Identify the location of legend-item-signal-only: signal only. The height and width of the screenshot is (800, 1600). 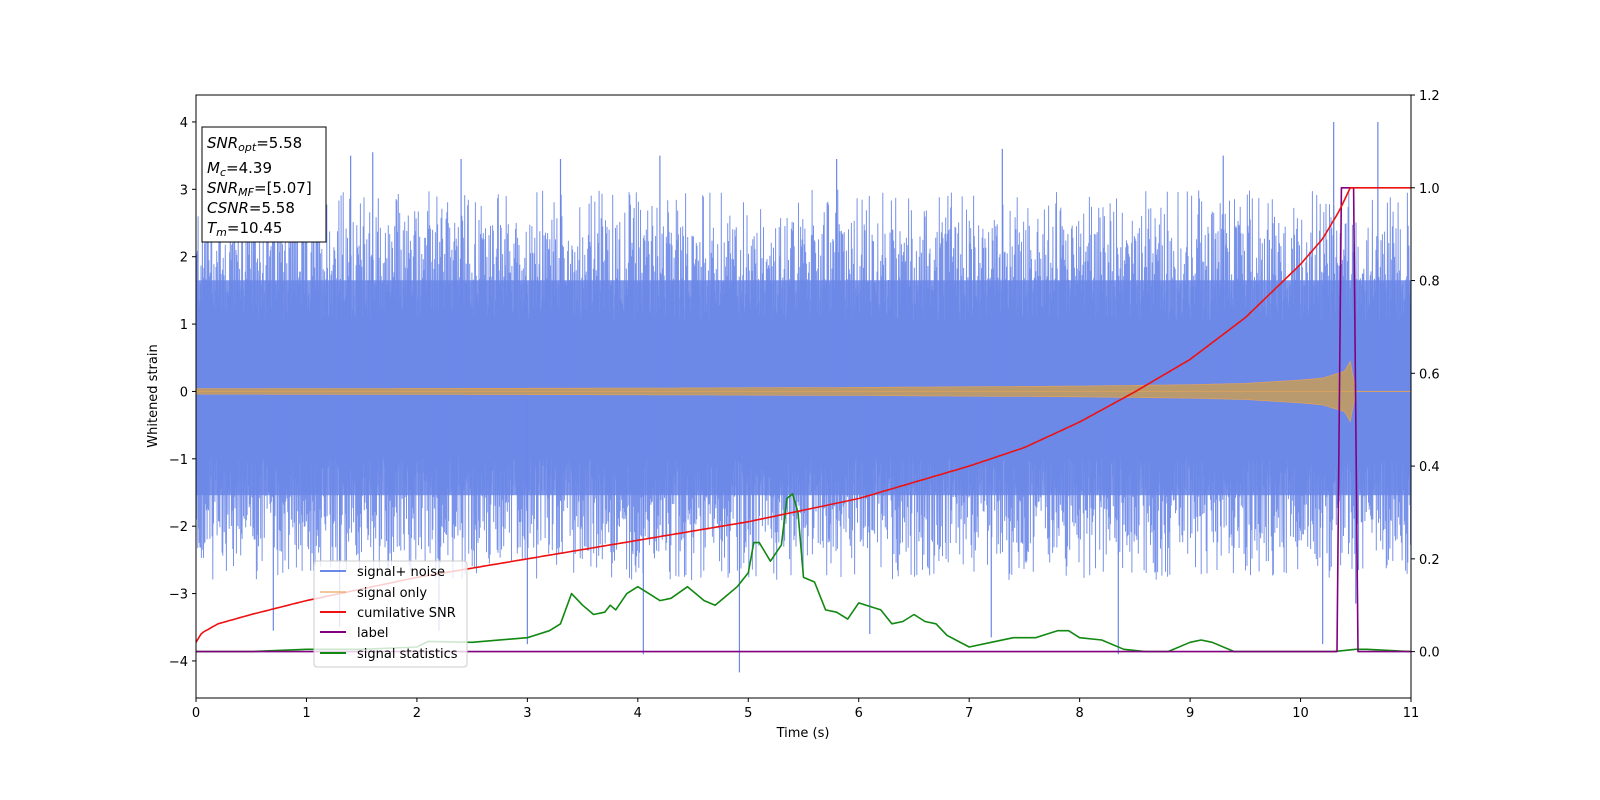
(373, 593).